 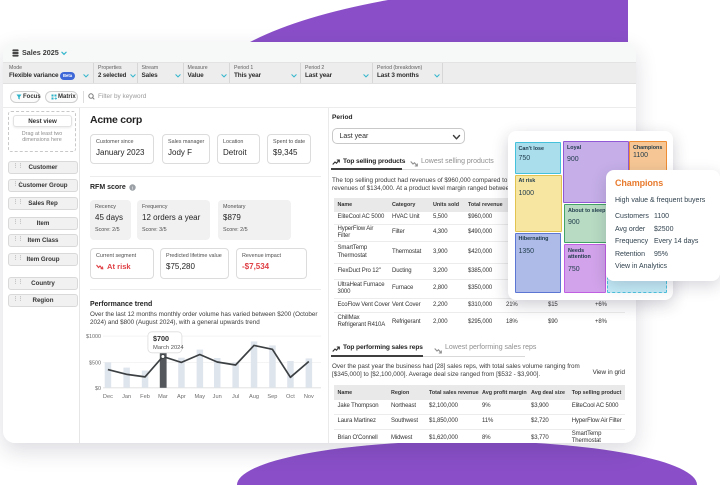 I want to click on svg-text: Nov, so click(x=309, y=397).